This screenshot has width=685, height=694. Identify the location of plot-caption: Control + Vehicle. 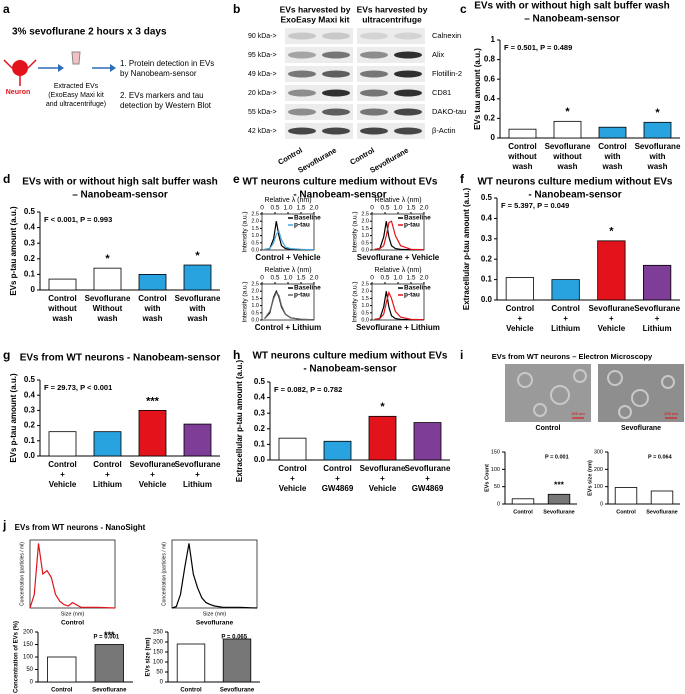
(288, 257).